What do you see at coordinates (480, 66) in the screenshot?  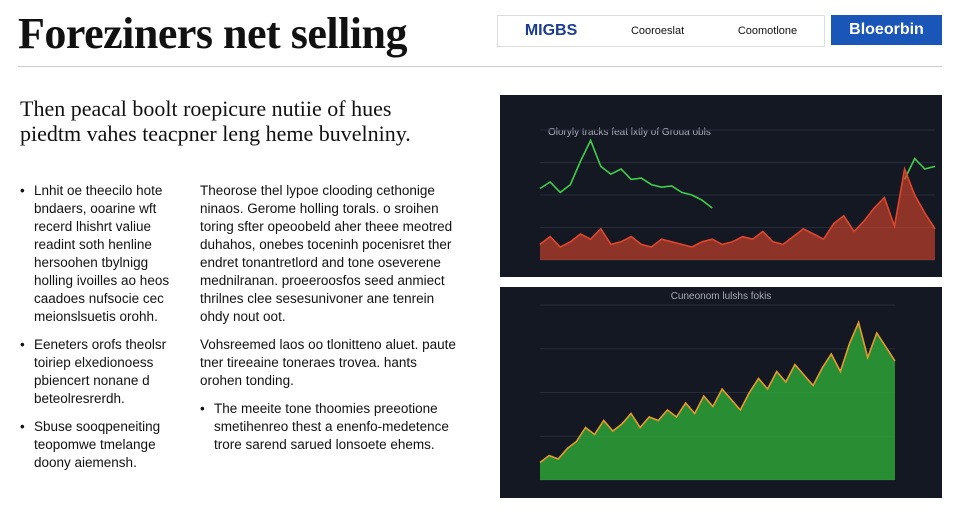 I see `divider` at bounding box center [480, 66].